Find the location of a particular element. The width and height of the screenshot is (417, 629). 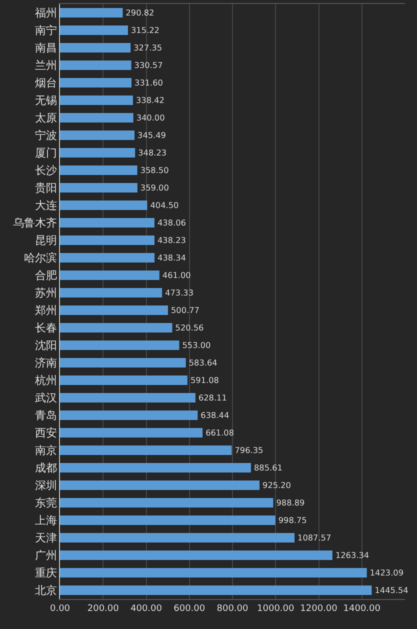

data-label: 348.23 is located at coordinates (152, 152).